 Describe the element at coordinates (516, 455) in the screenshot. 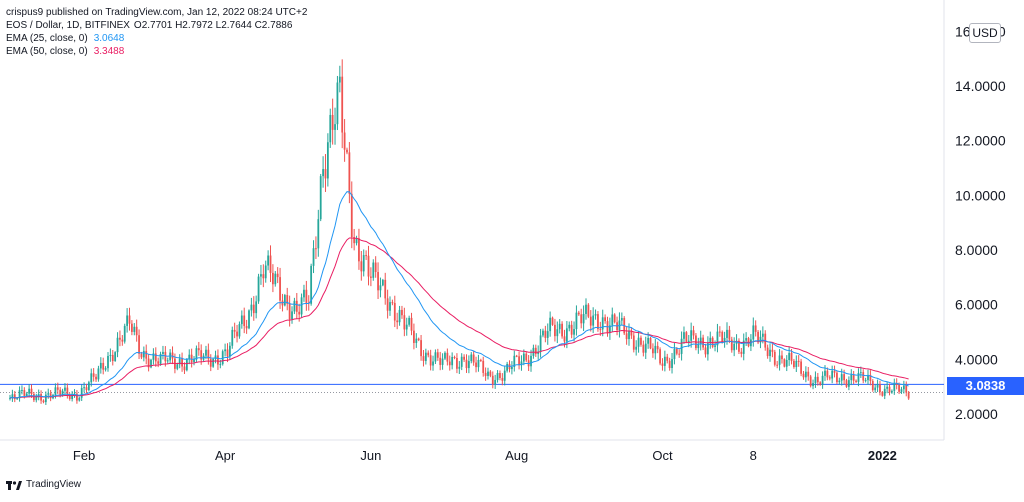

I see `x-tick-label: Aug` at that location.